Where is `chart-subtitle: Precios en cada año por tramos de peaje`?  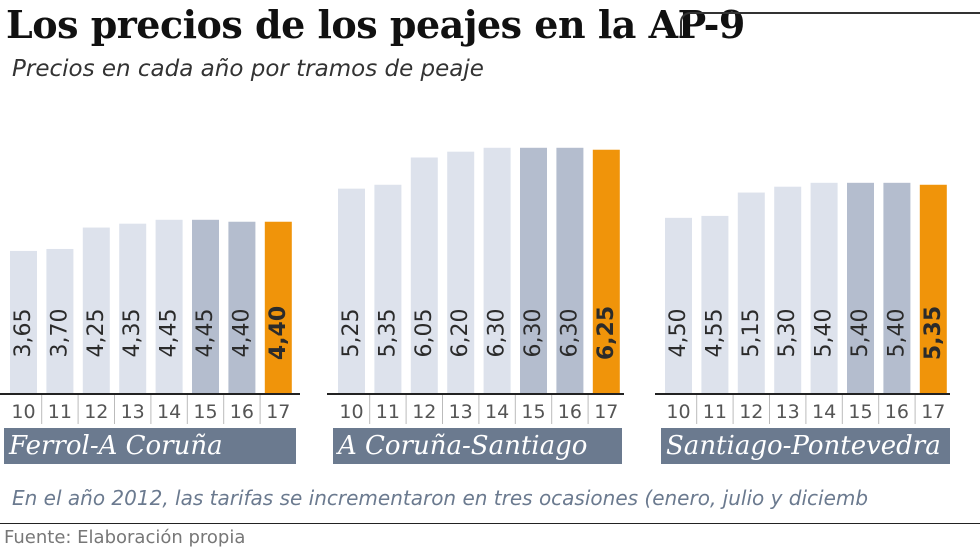
chart-subtitle: Precios en cada año por tramos de peaje is located at coordinates (248, 69).